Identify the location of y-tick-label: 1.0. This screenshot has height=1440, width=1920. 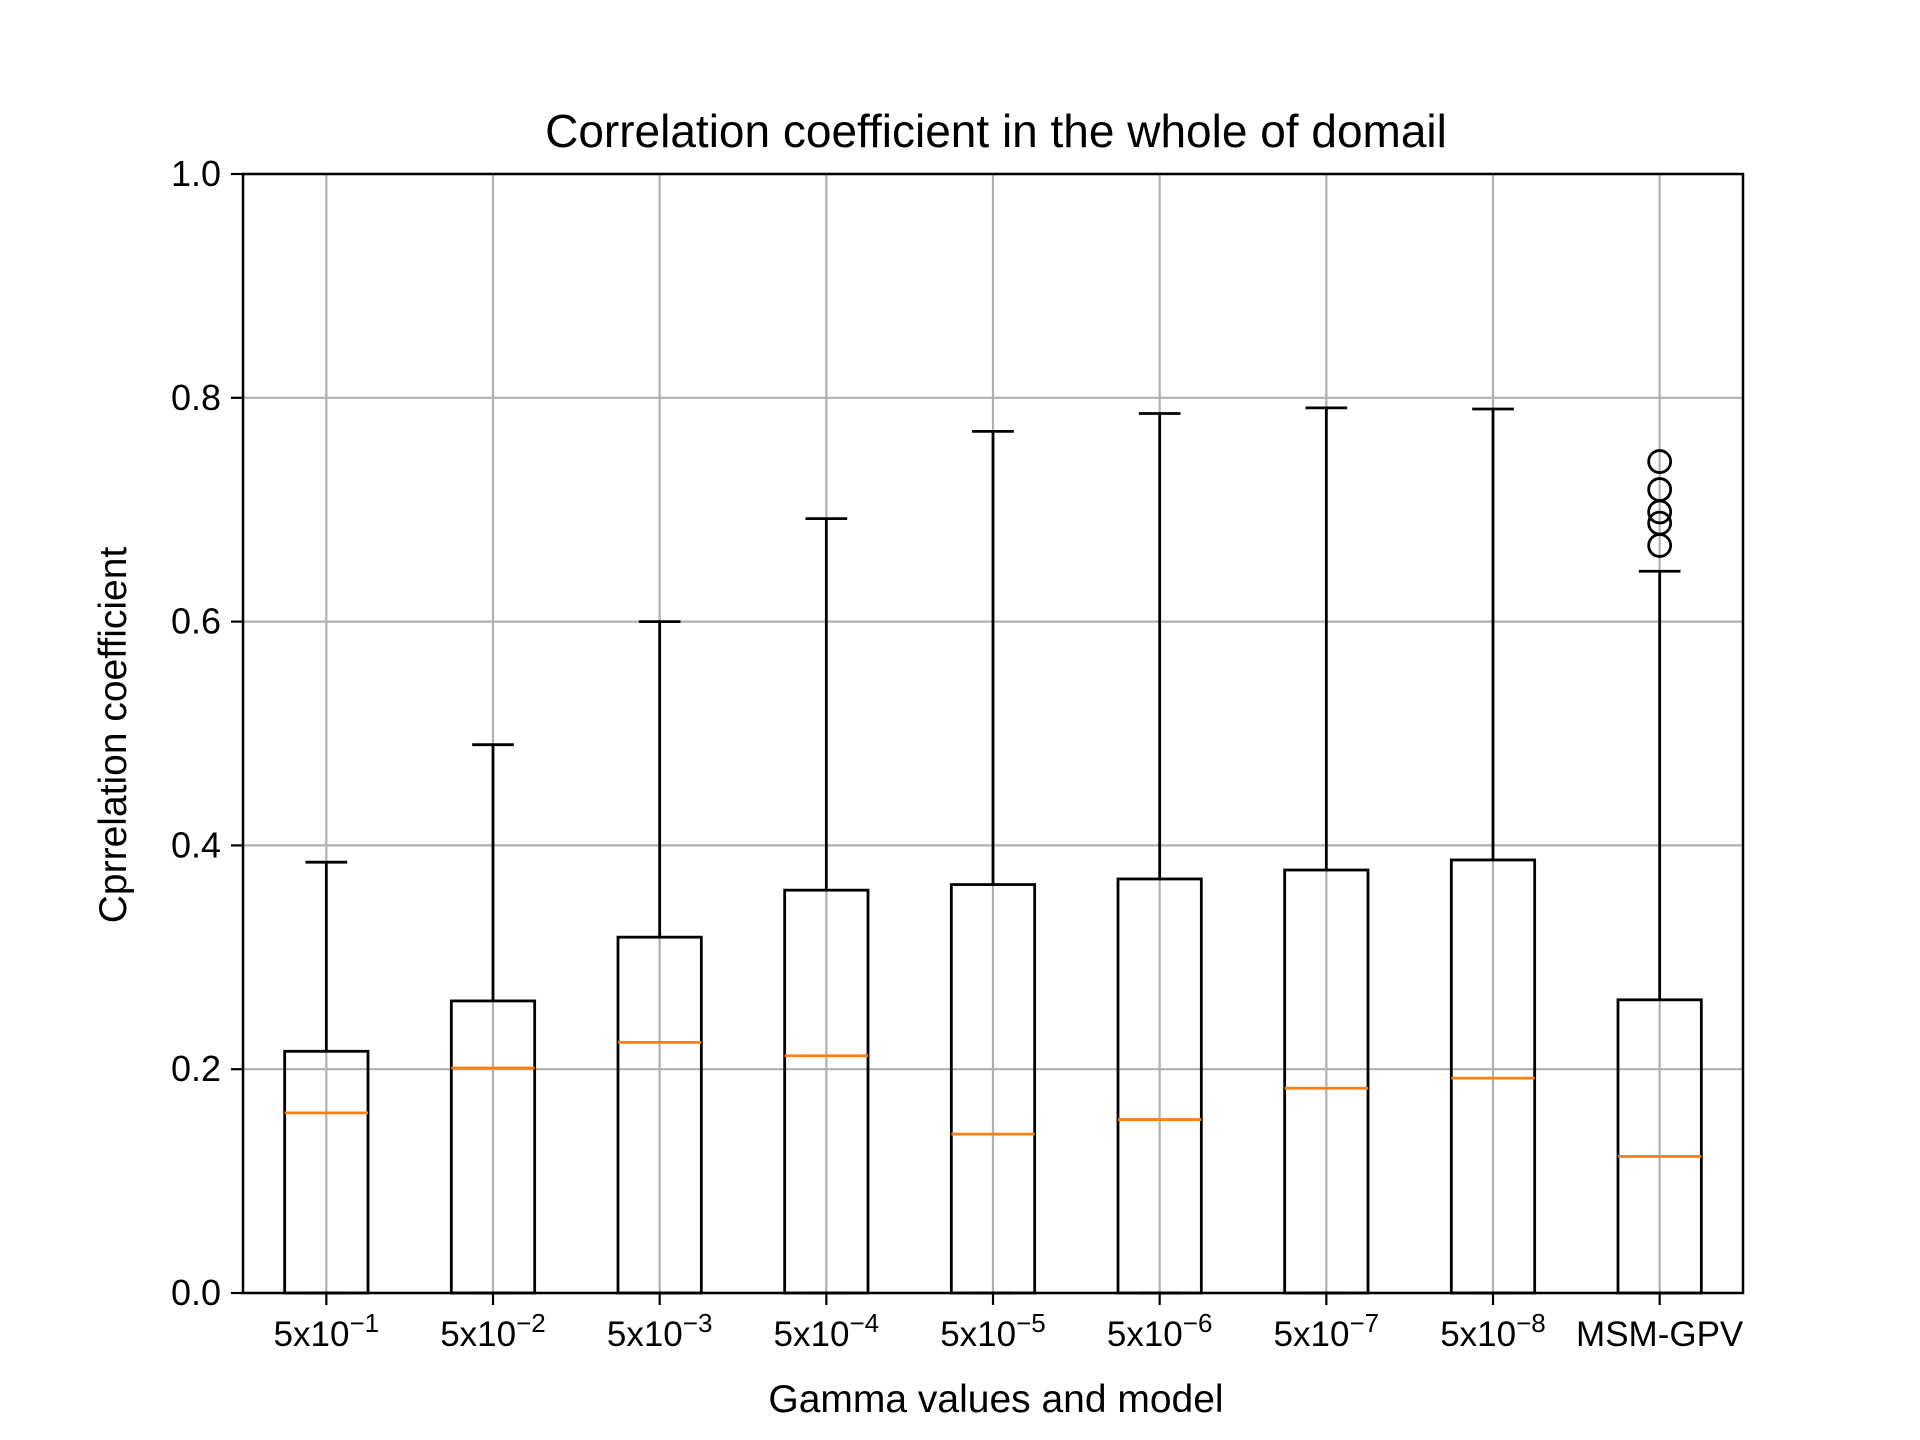
(196, 173).